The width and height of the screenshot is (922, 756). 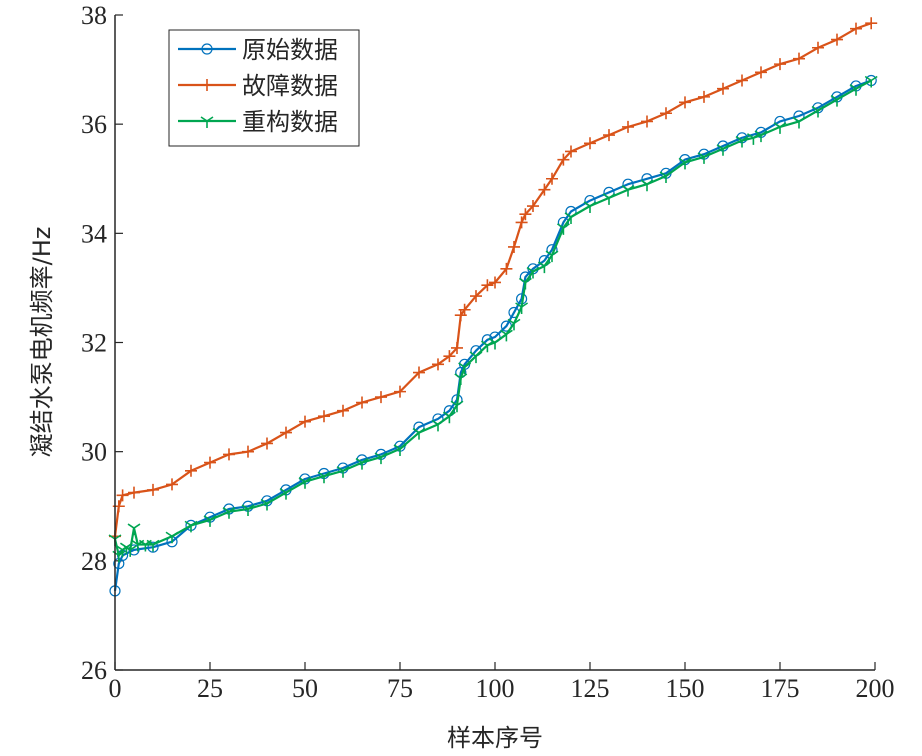 I want to click on x-tick-label-8: 200, so click(x=875, y=688).